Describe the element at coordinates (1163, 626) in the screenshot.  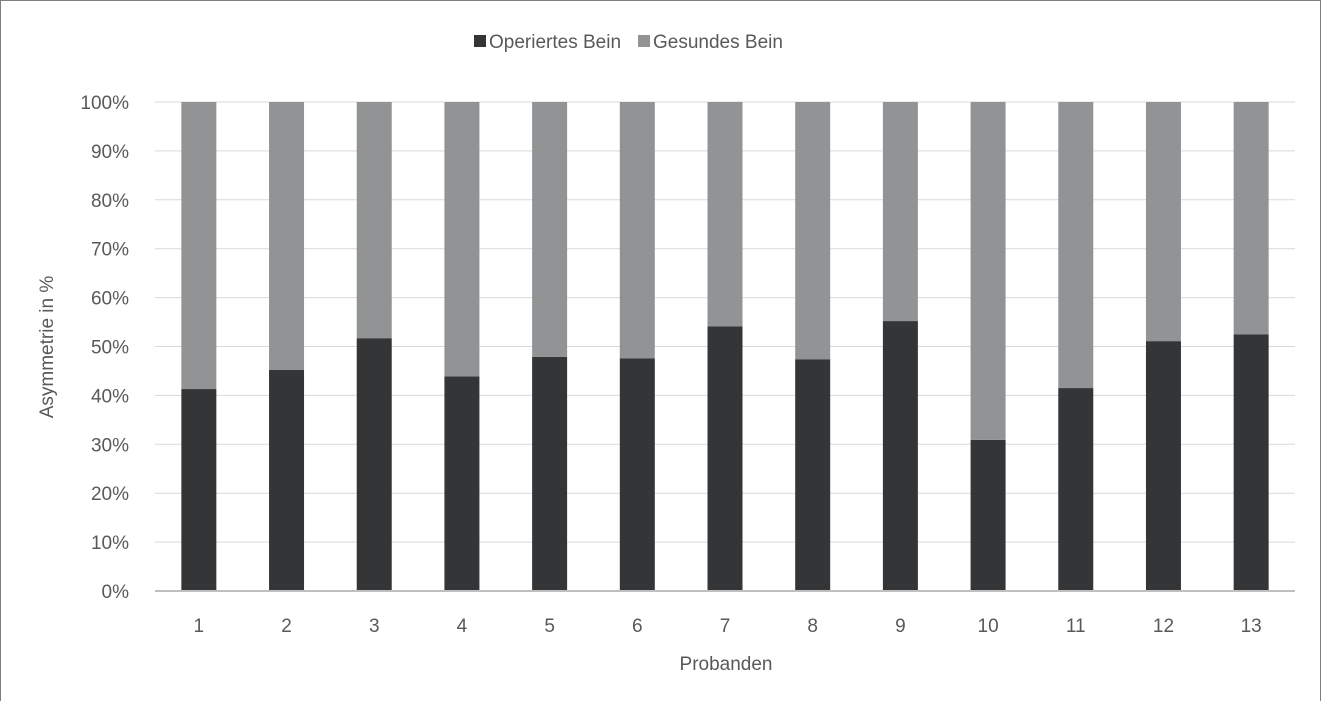
I see `x-tick-label: 12` at that location.